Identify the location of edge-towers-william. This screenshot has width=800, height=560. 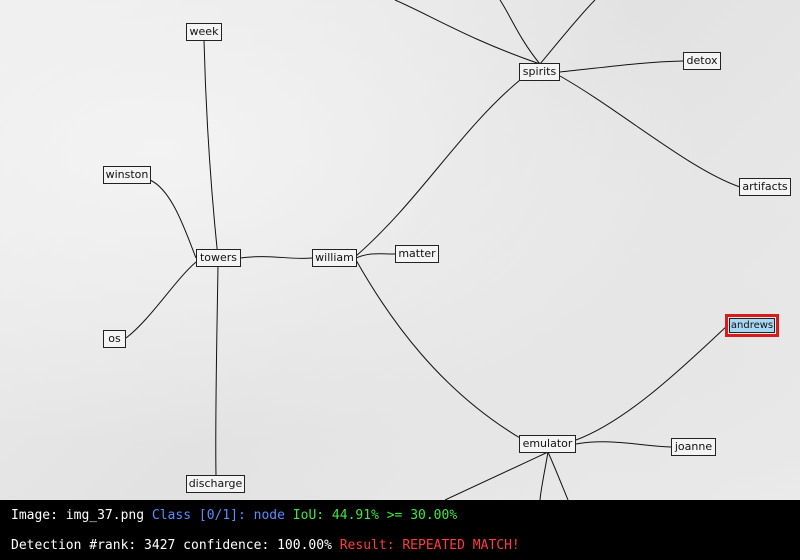
(276, 257).